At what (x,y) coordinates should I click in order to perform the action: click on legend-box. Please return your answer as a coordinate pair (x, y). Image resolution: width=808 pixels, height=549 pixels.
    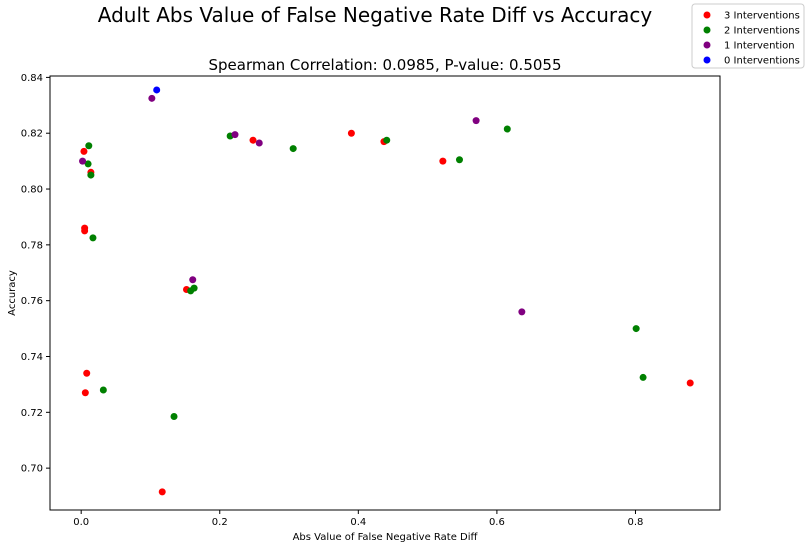
    Looking at the image, I should click on (748, 36).